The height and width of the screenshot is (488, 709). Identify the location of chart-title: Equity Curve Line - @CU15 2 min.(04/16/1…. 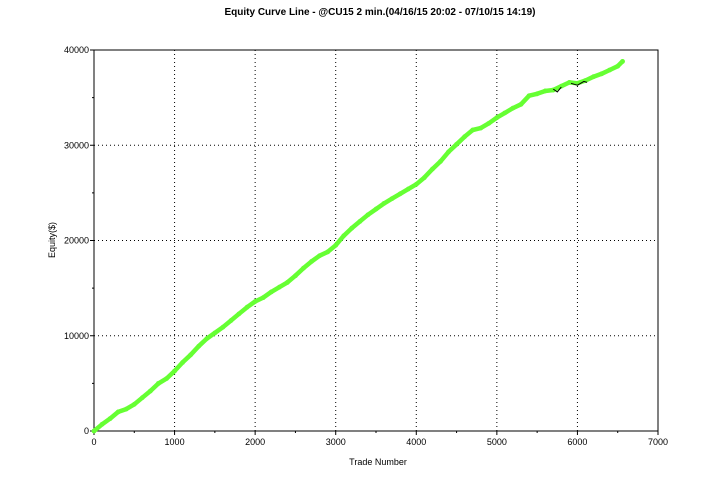
(379, 12).